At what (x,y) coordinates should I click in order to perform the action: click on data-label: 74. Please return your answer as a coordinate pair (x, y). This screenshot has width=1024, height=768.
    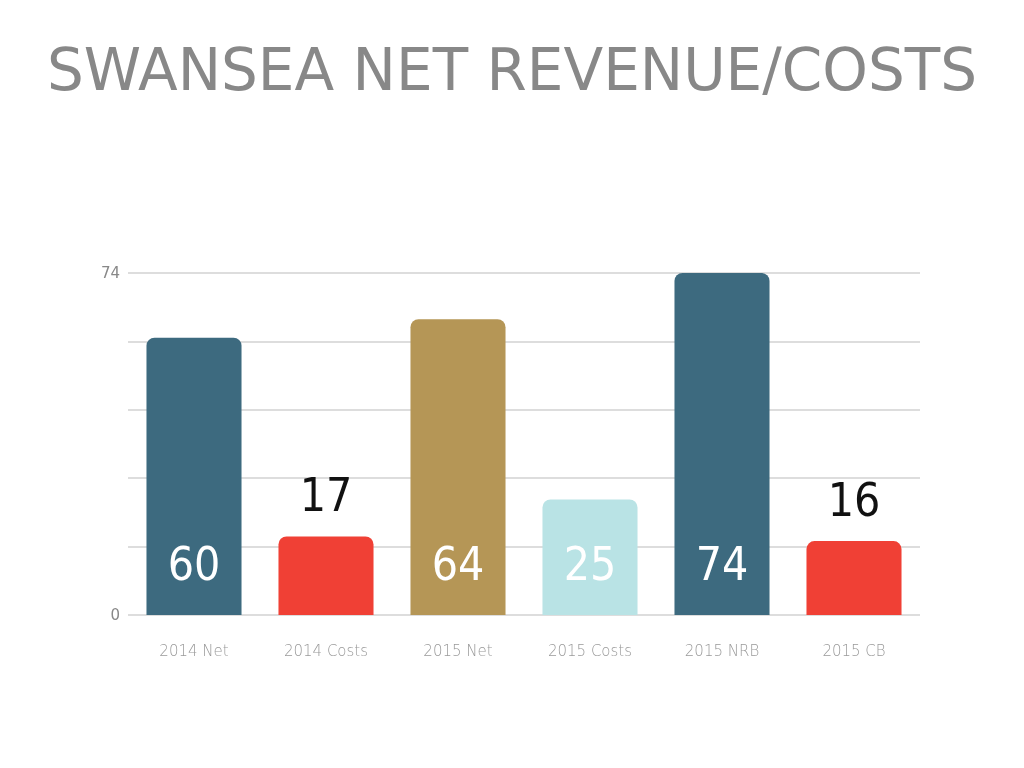
    Looking at the image, I should click on (722, 564).